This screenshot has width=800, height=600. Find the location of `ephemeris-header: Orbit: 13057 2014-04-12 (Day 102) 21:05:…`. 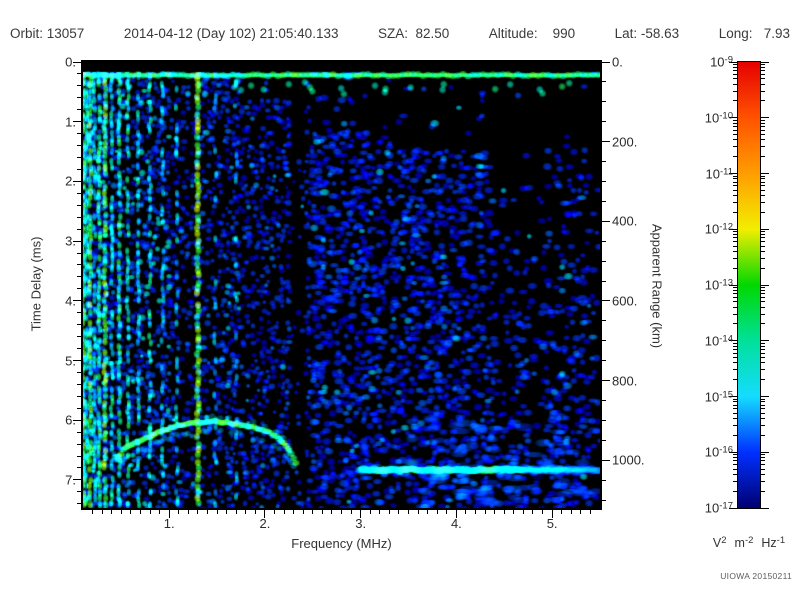

ephemeris-header: Orbit: 13057 2014-04-12 (Day 102) 21:05:… is located at coordinates (400, 34).